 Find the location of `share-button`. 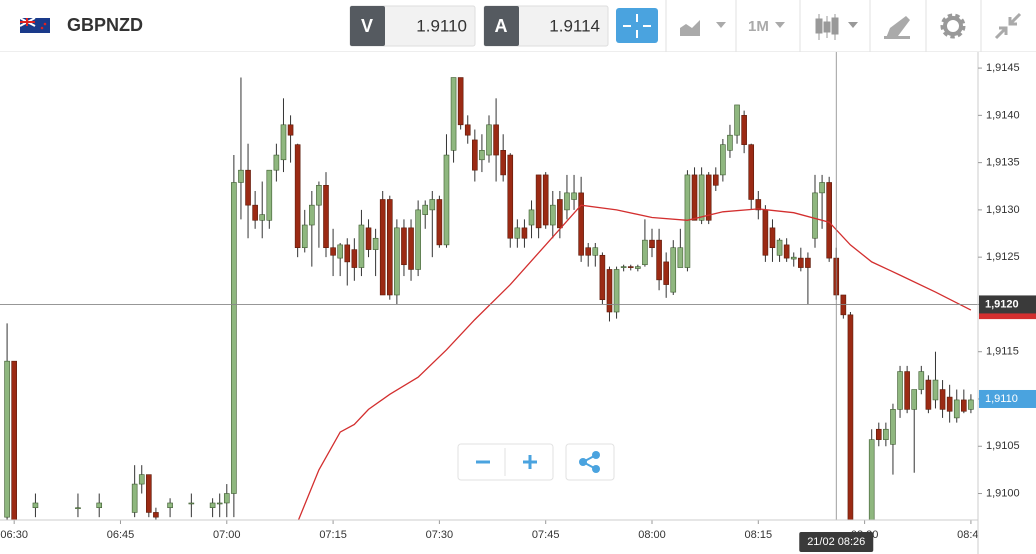

share-button is located at coordinates (590, 462).